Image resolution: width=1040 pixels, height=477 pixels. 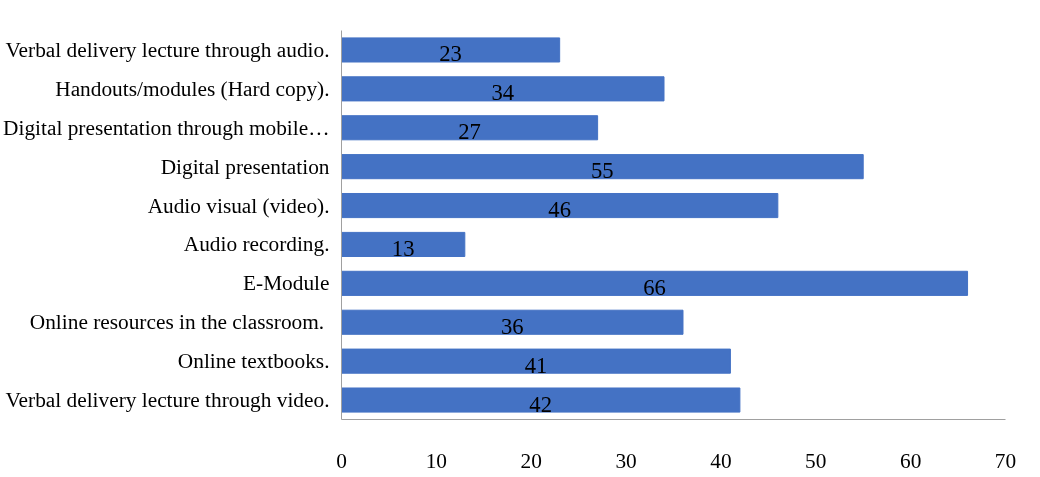 What do you see at coordinates (192, 88) in the screenshot?
I see `y-tick-label: Handouts/modules (Hard copy).` at bounding box center [192, 88].